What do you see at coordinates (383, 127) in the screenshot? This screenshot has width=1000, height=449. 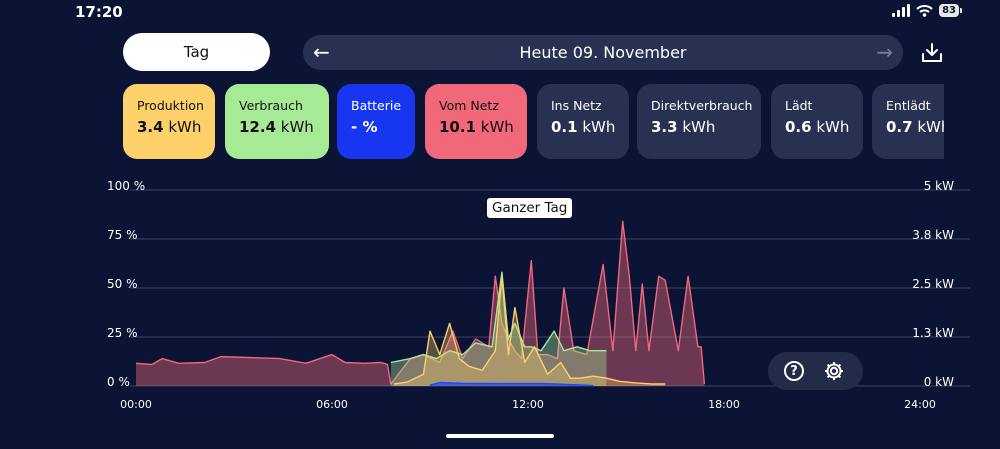 I see `card-value: - %` at bounding box center [383, 127].